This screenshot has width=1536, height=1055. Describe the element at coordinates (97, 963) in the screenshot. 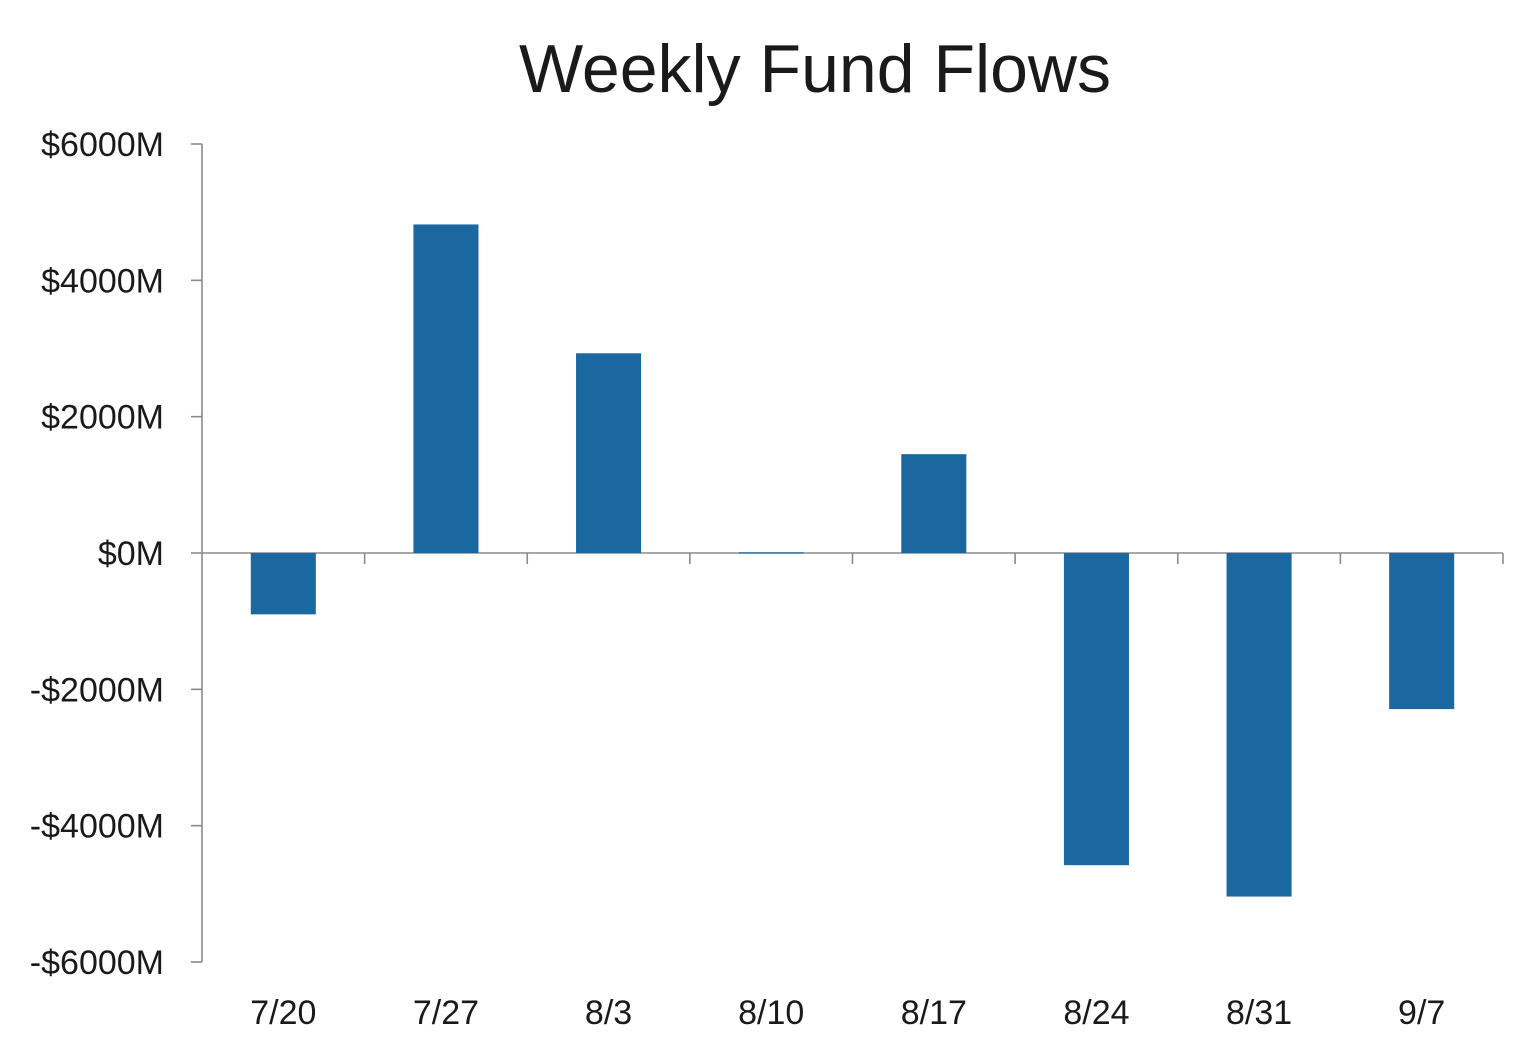

I see `y-tick-label: -$6000M` at that location.